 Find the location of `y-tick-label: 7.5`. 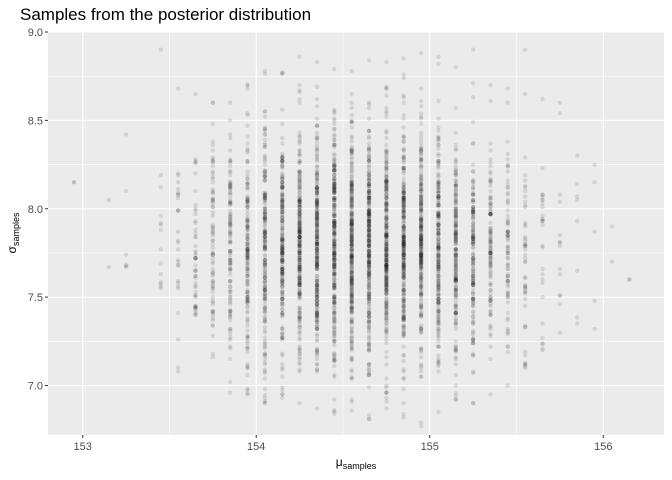

y-tick-label: 7.5 is located at coordinates (35, 298).